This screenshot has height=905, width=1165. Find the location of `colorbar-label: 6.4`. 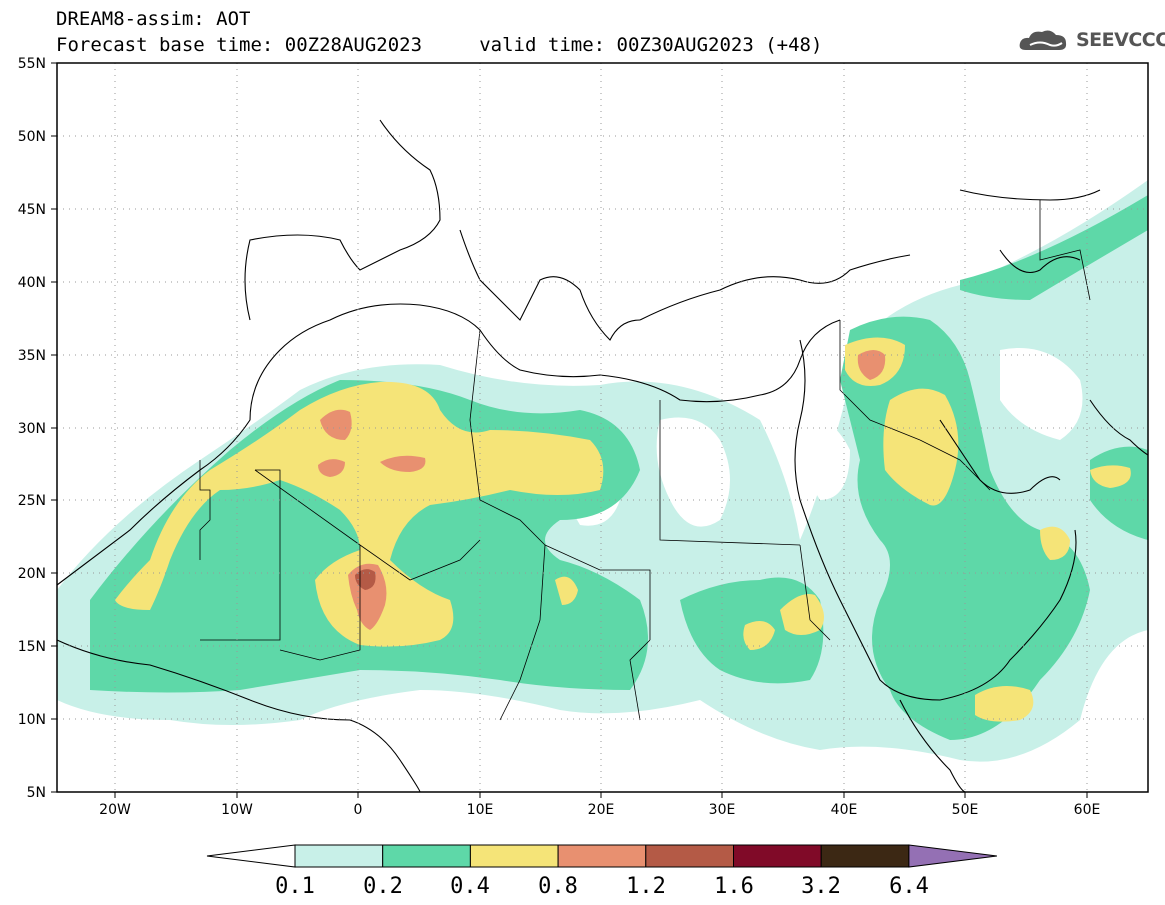

colorbar-label: 6.4 is located at coordinates (909, 886).